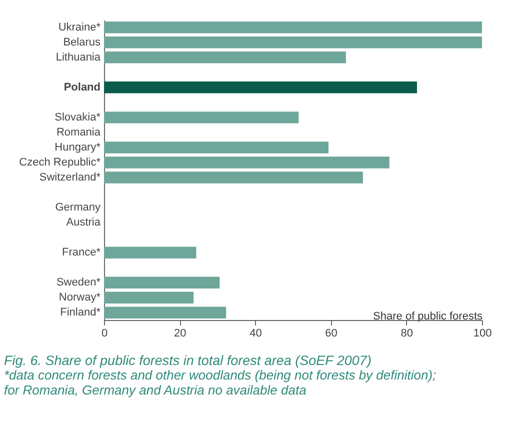 The height and width of the screenshot is (430, 506). What do you see at coordinates (79, 132) in the screenshot?
I see `y-tick-label: Romania` at bounding box center [79, 132].